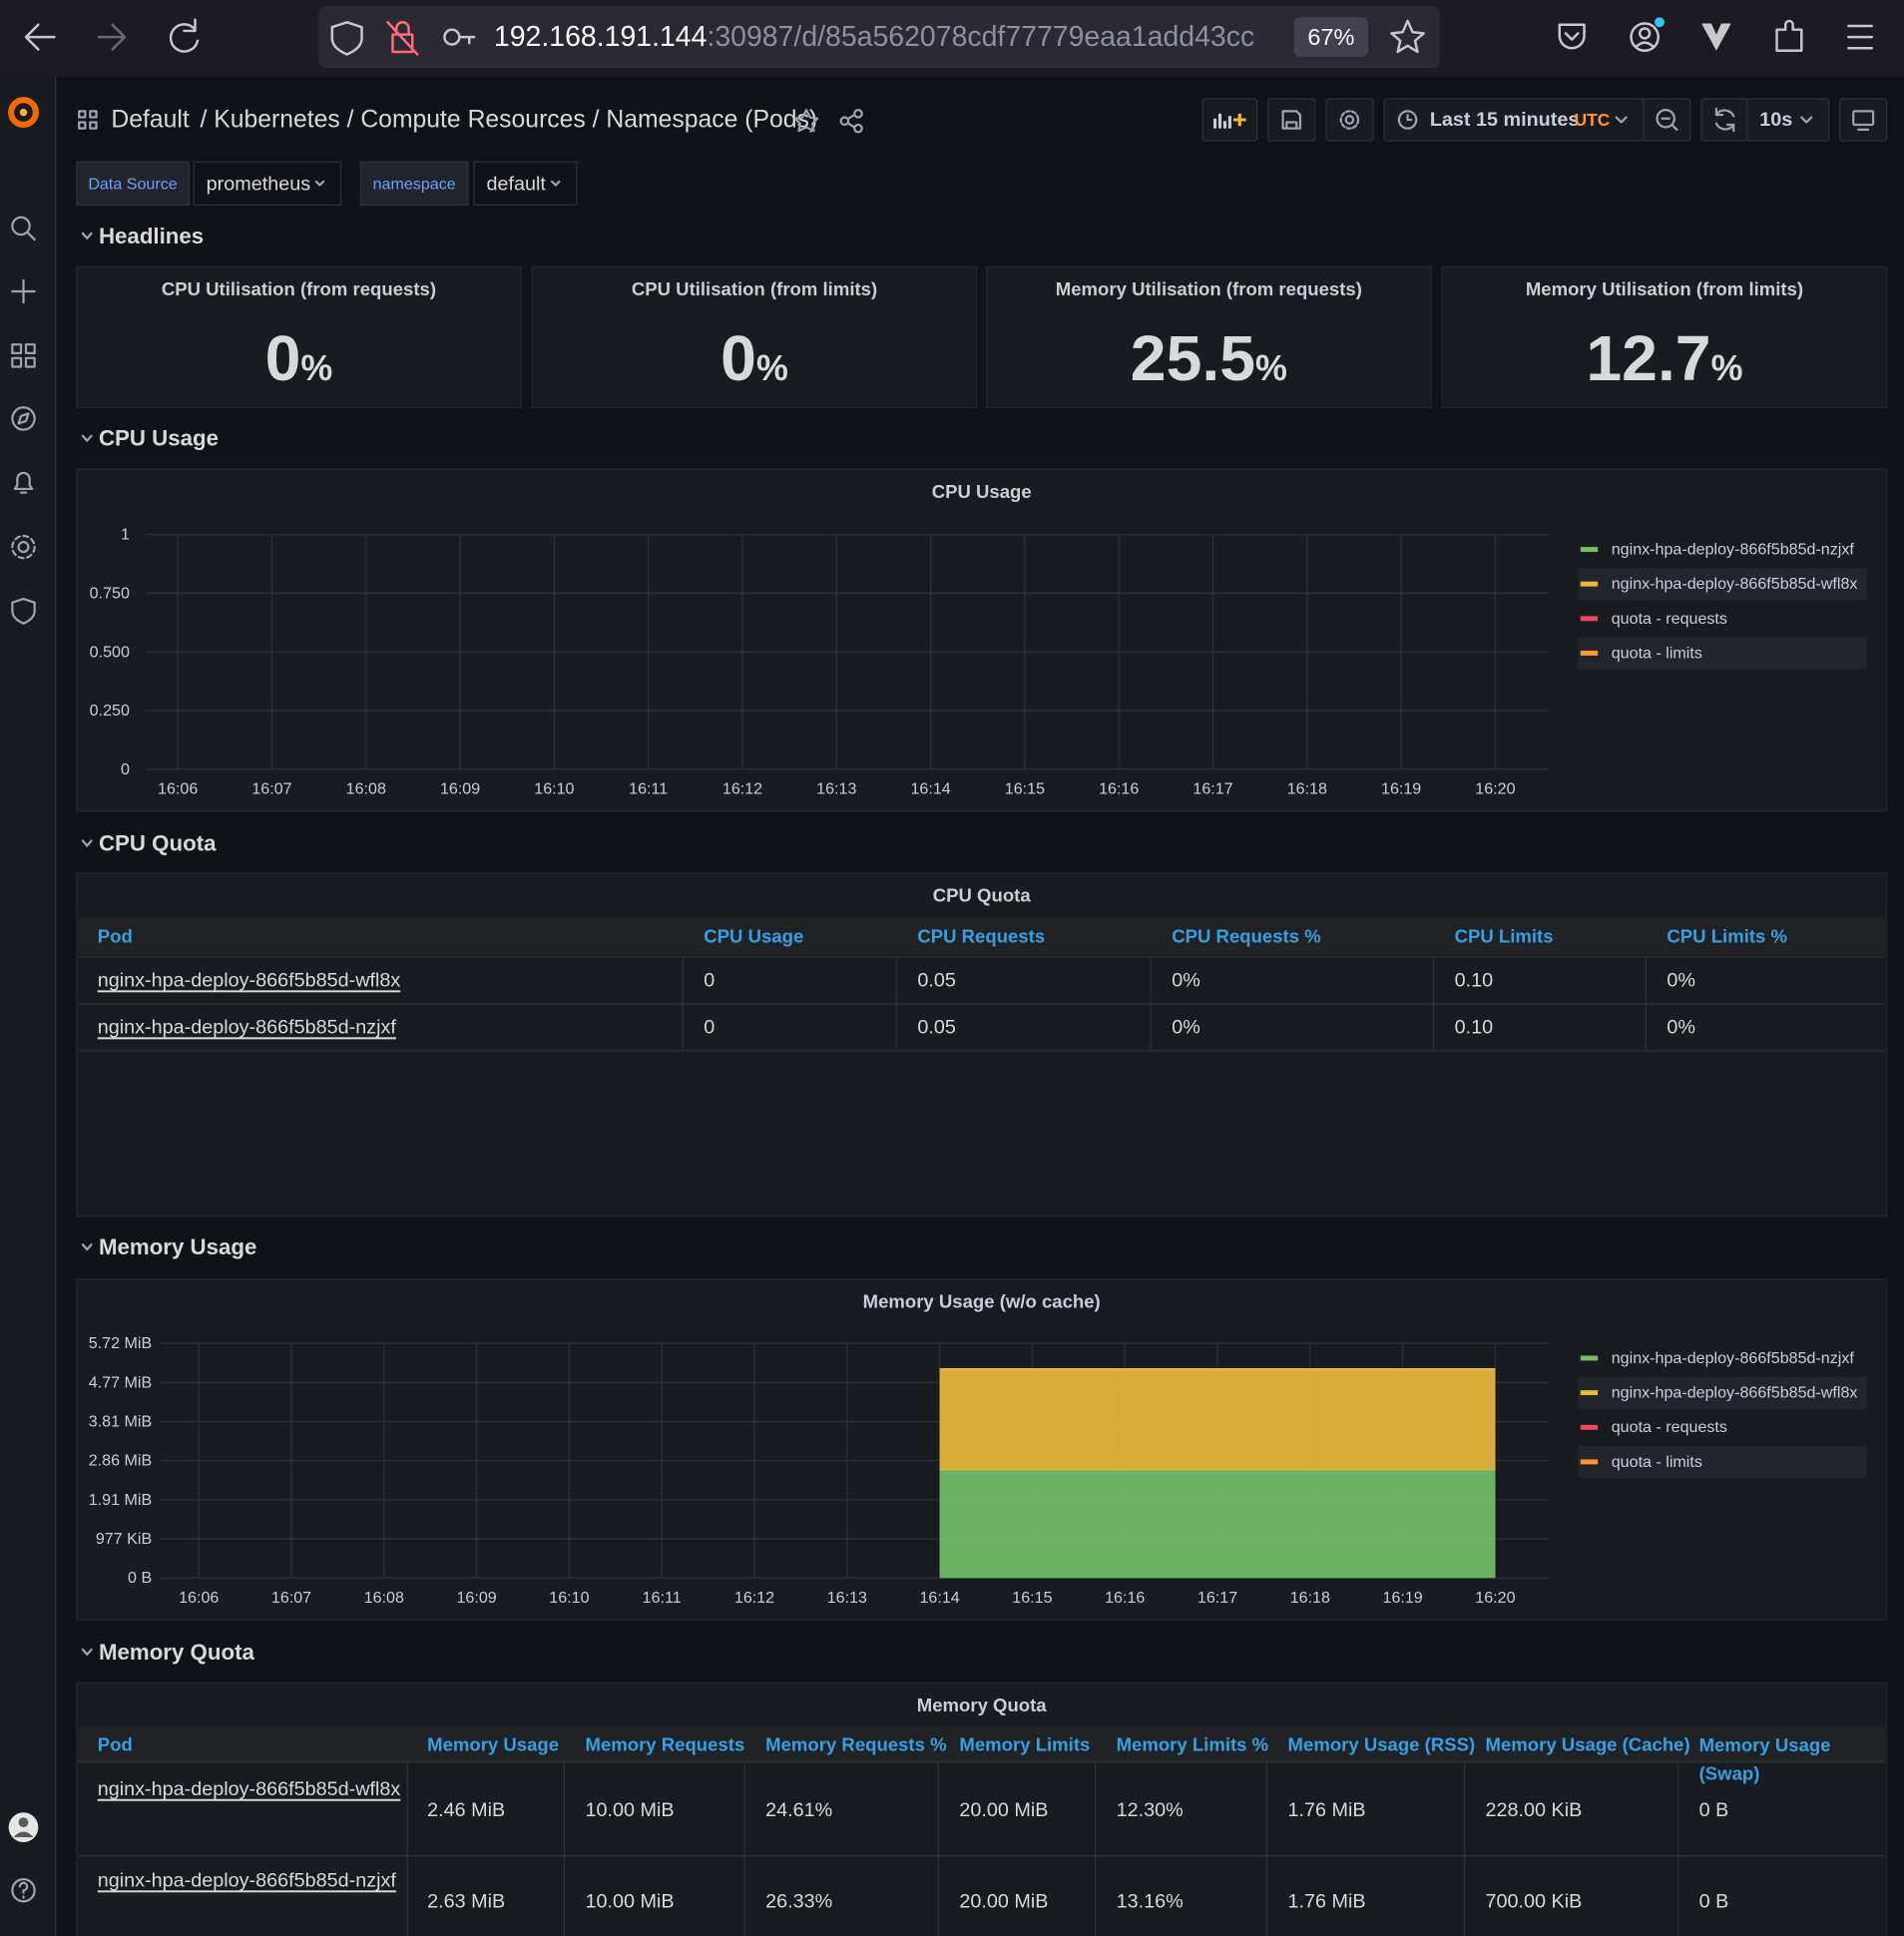 This screenshot has width=1904, height=1936. What do you see at coordinates (648, 789) in the screenshot?
I see `x-tick-label: 16:11` at bounding box center [648, 789].